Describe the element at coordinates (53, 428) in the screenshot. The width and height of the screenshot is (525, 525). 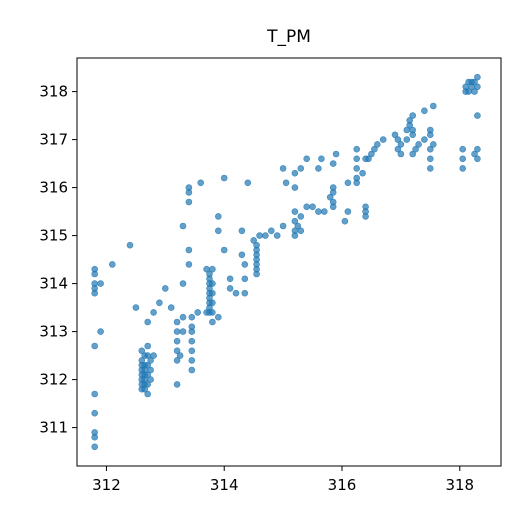
I see `y-tick-label: 311` at that location.